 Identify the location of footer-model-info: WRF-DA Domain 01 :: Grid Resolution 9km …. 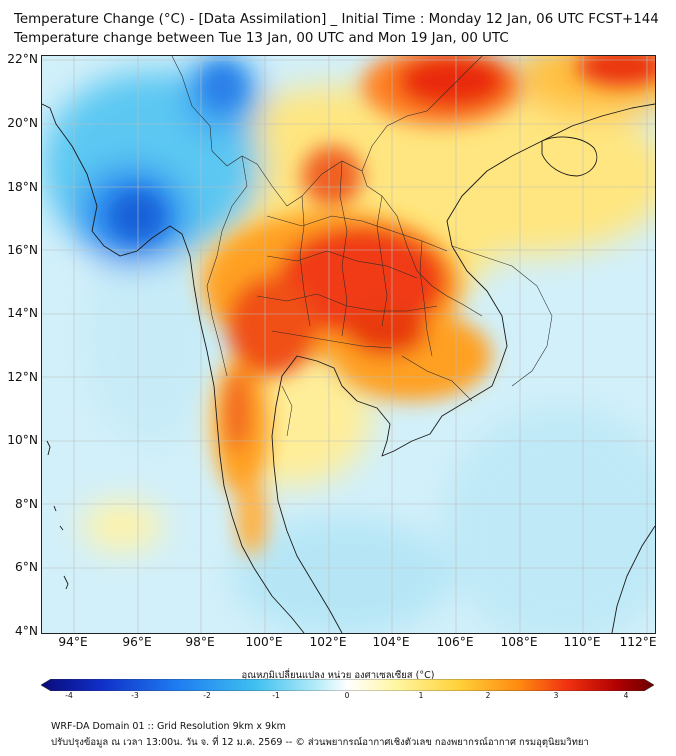
(168, 726).